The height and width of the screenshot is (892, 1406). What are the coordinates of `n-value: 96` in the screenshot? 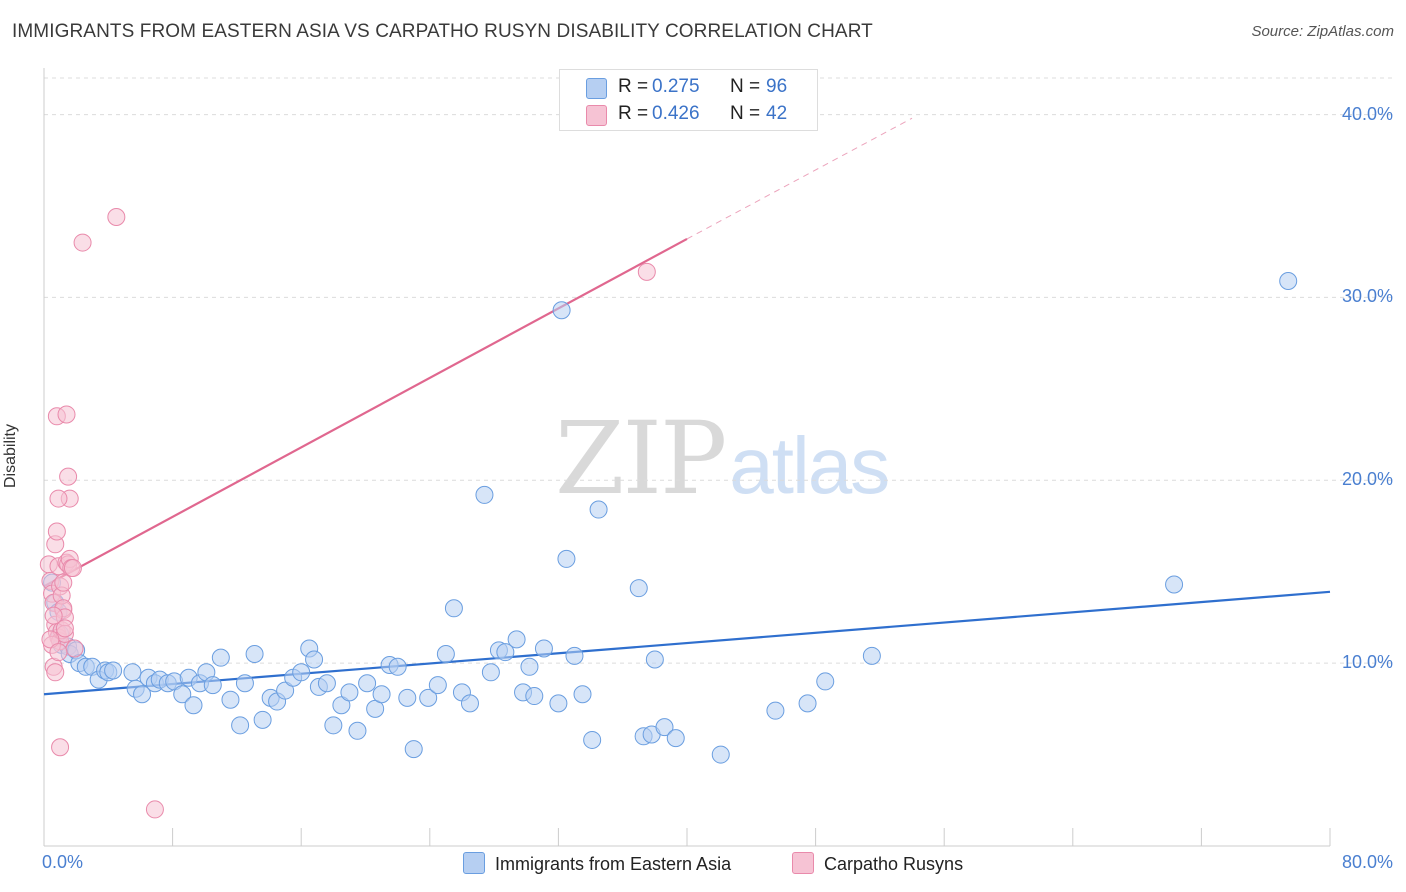 It's located at (777, 86).